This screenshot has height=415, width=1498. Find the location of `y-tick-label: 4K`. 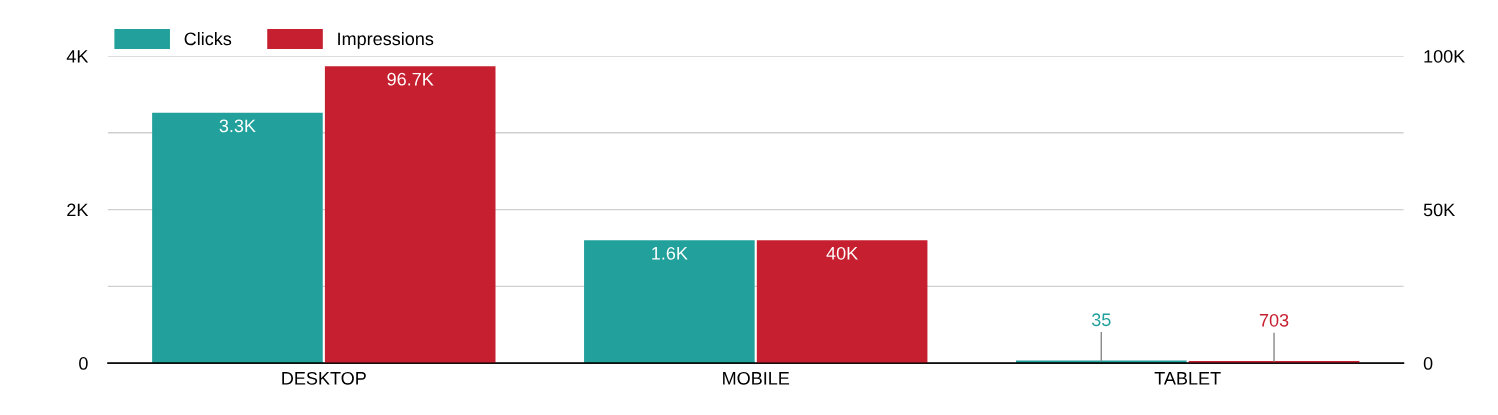

y-tick-label: 4K is located at coordinates (77, 56).